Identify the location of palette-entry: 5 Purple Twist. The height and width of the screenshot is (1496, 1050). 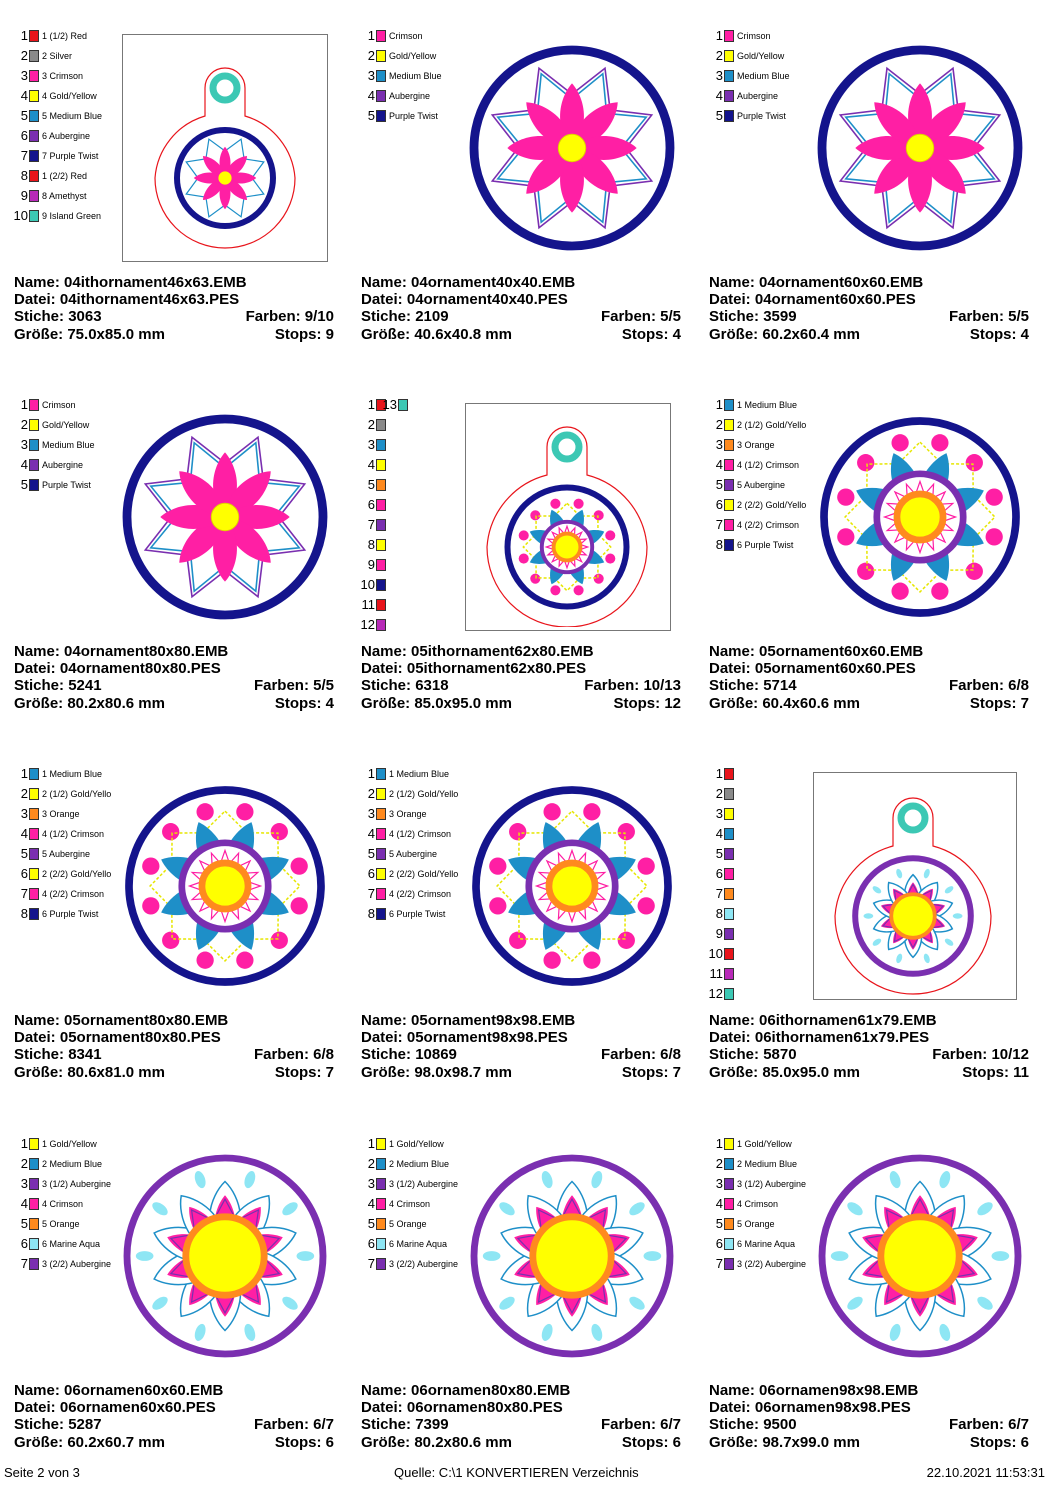
(50, 485).